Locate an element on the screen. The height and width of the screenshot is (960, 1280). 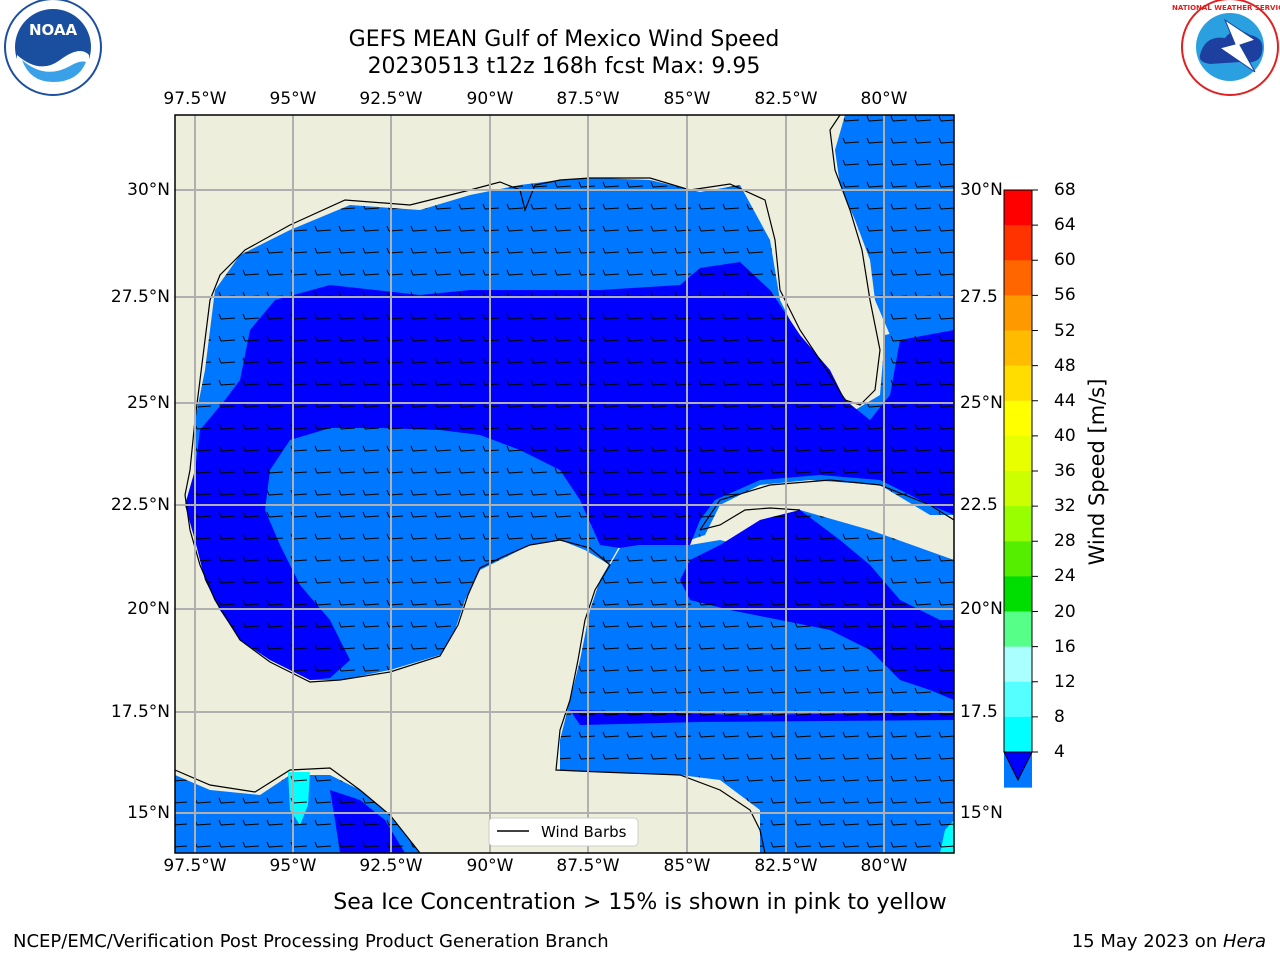
lon-label-top: 82.5°W is located at coordinates (786, 99).